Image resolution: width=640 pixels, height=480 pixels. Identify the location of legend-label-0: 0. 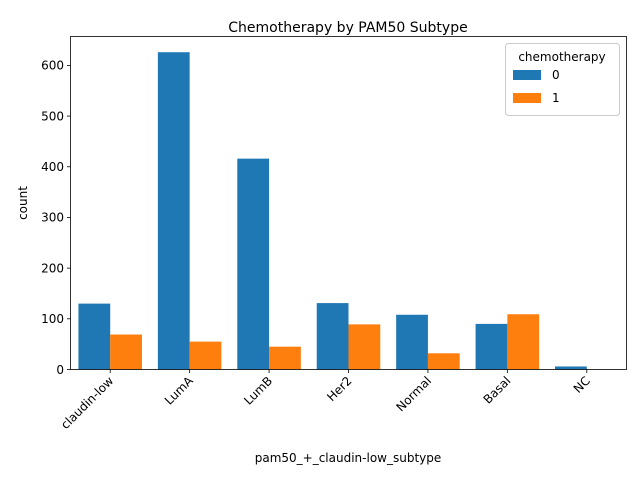
(556, 75).